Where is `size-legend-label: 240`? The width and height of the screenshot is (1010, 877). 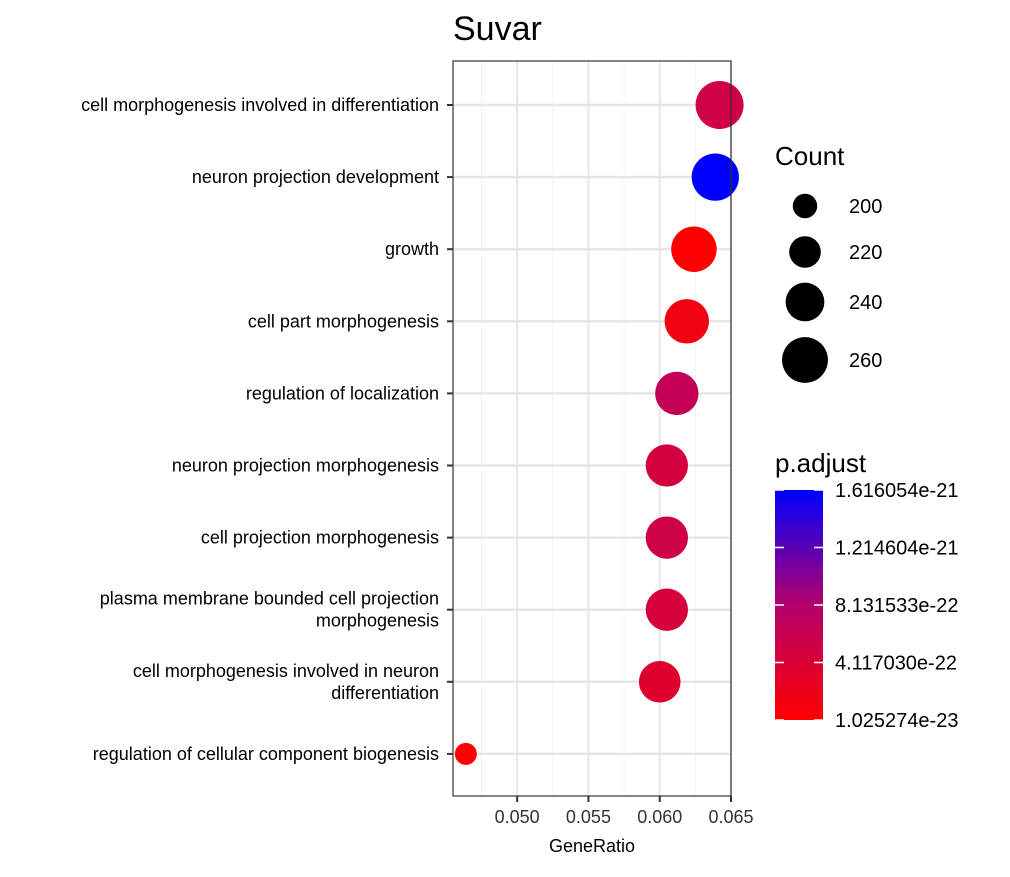
size-legend-label: 240 is located at coordinates (865, 303).